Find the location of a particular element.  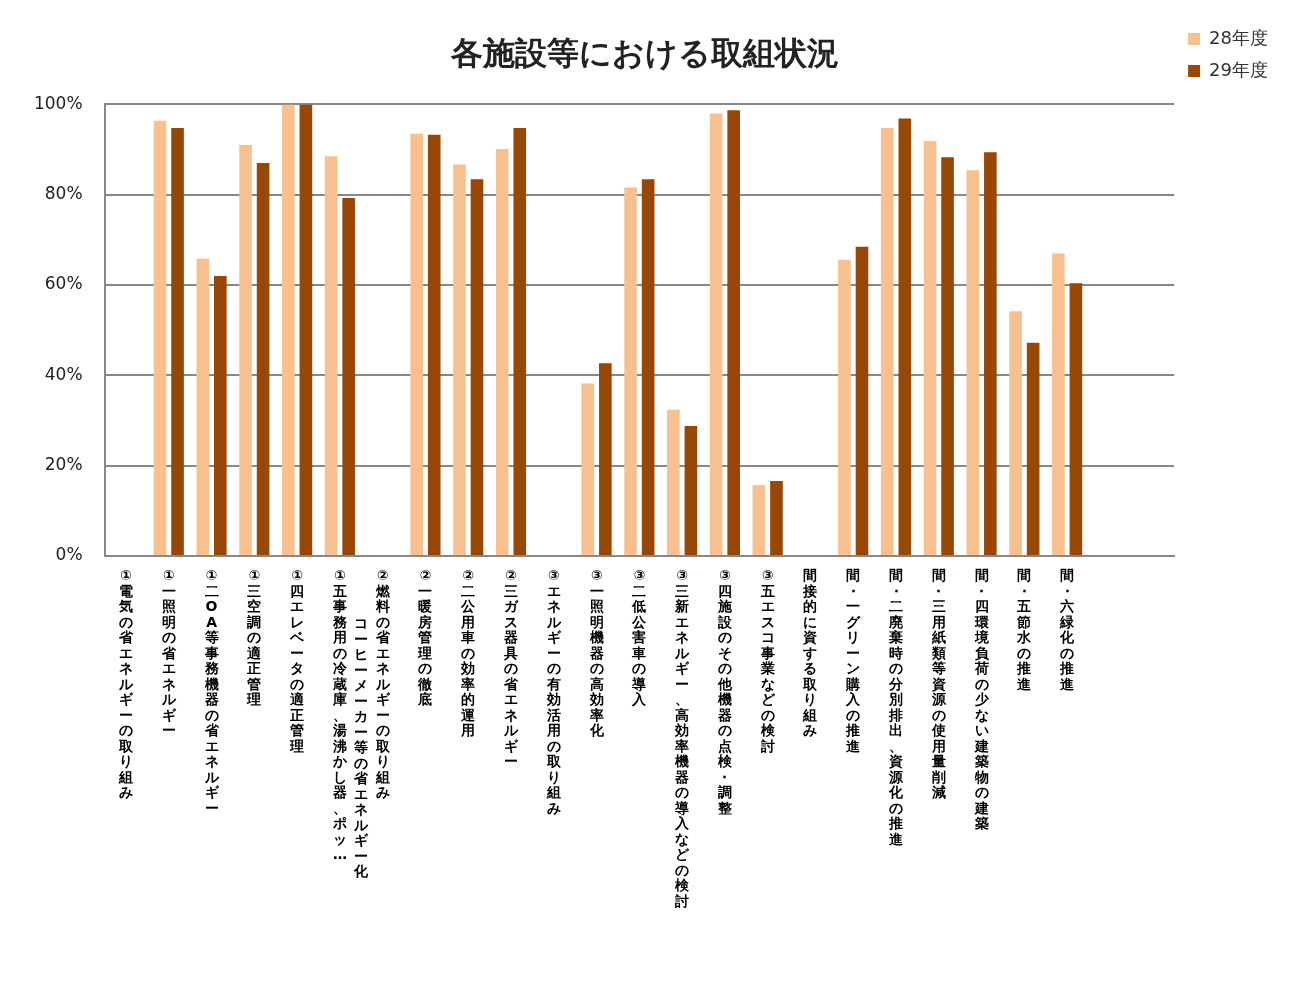

category-label: ③五エスコ事業などの検討 is located at coordinates (767, 660).